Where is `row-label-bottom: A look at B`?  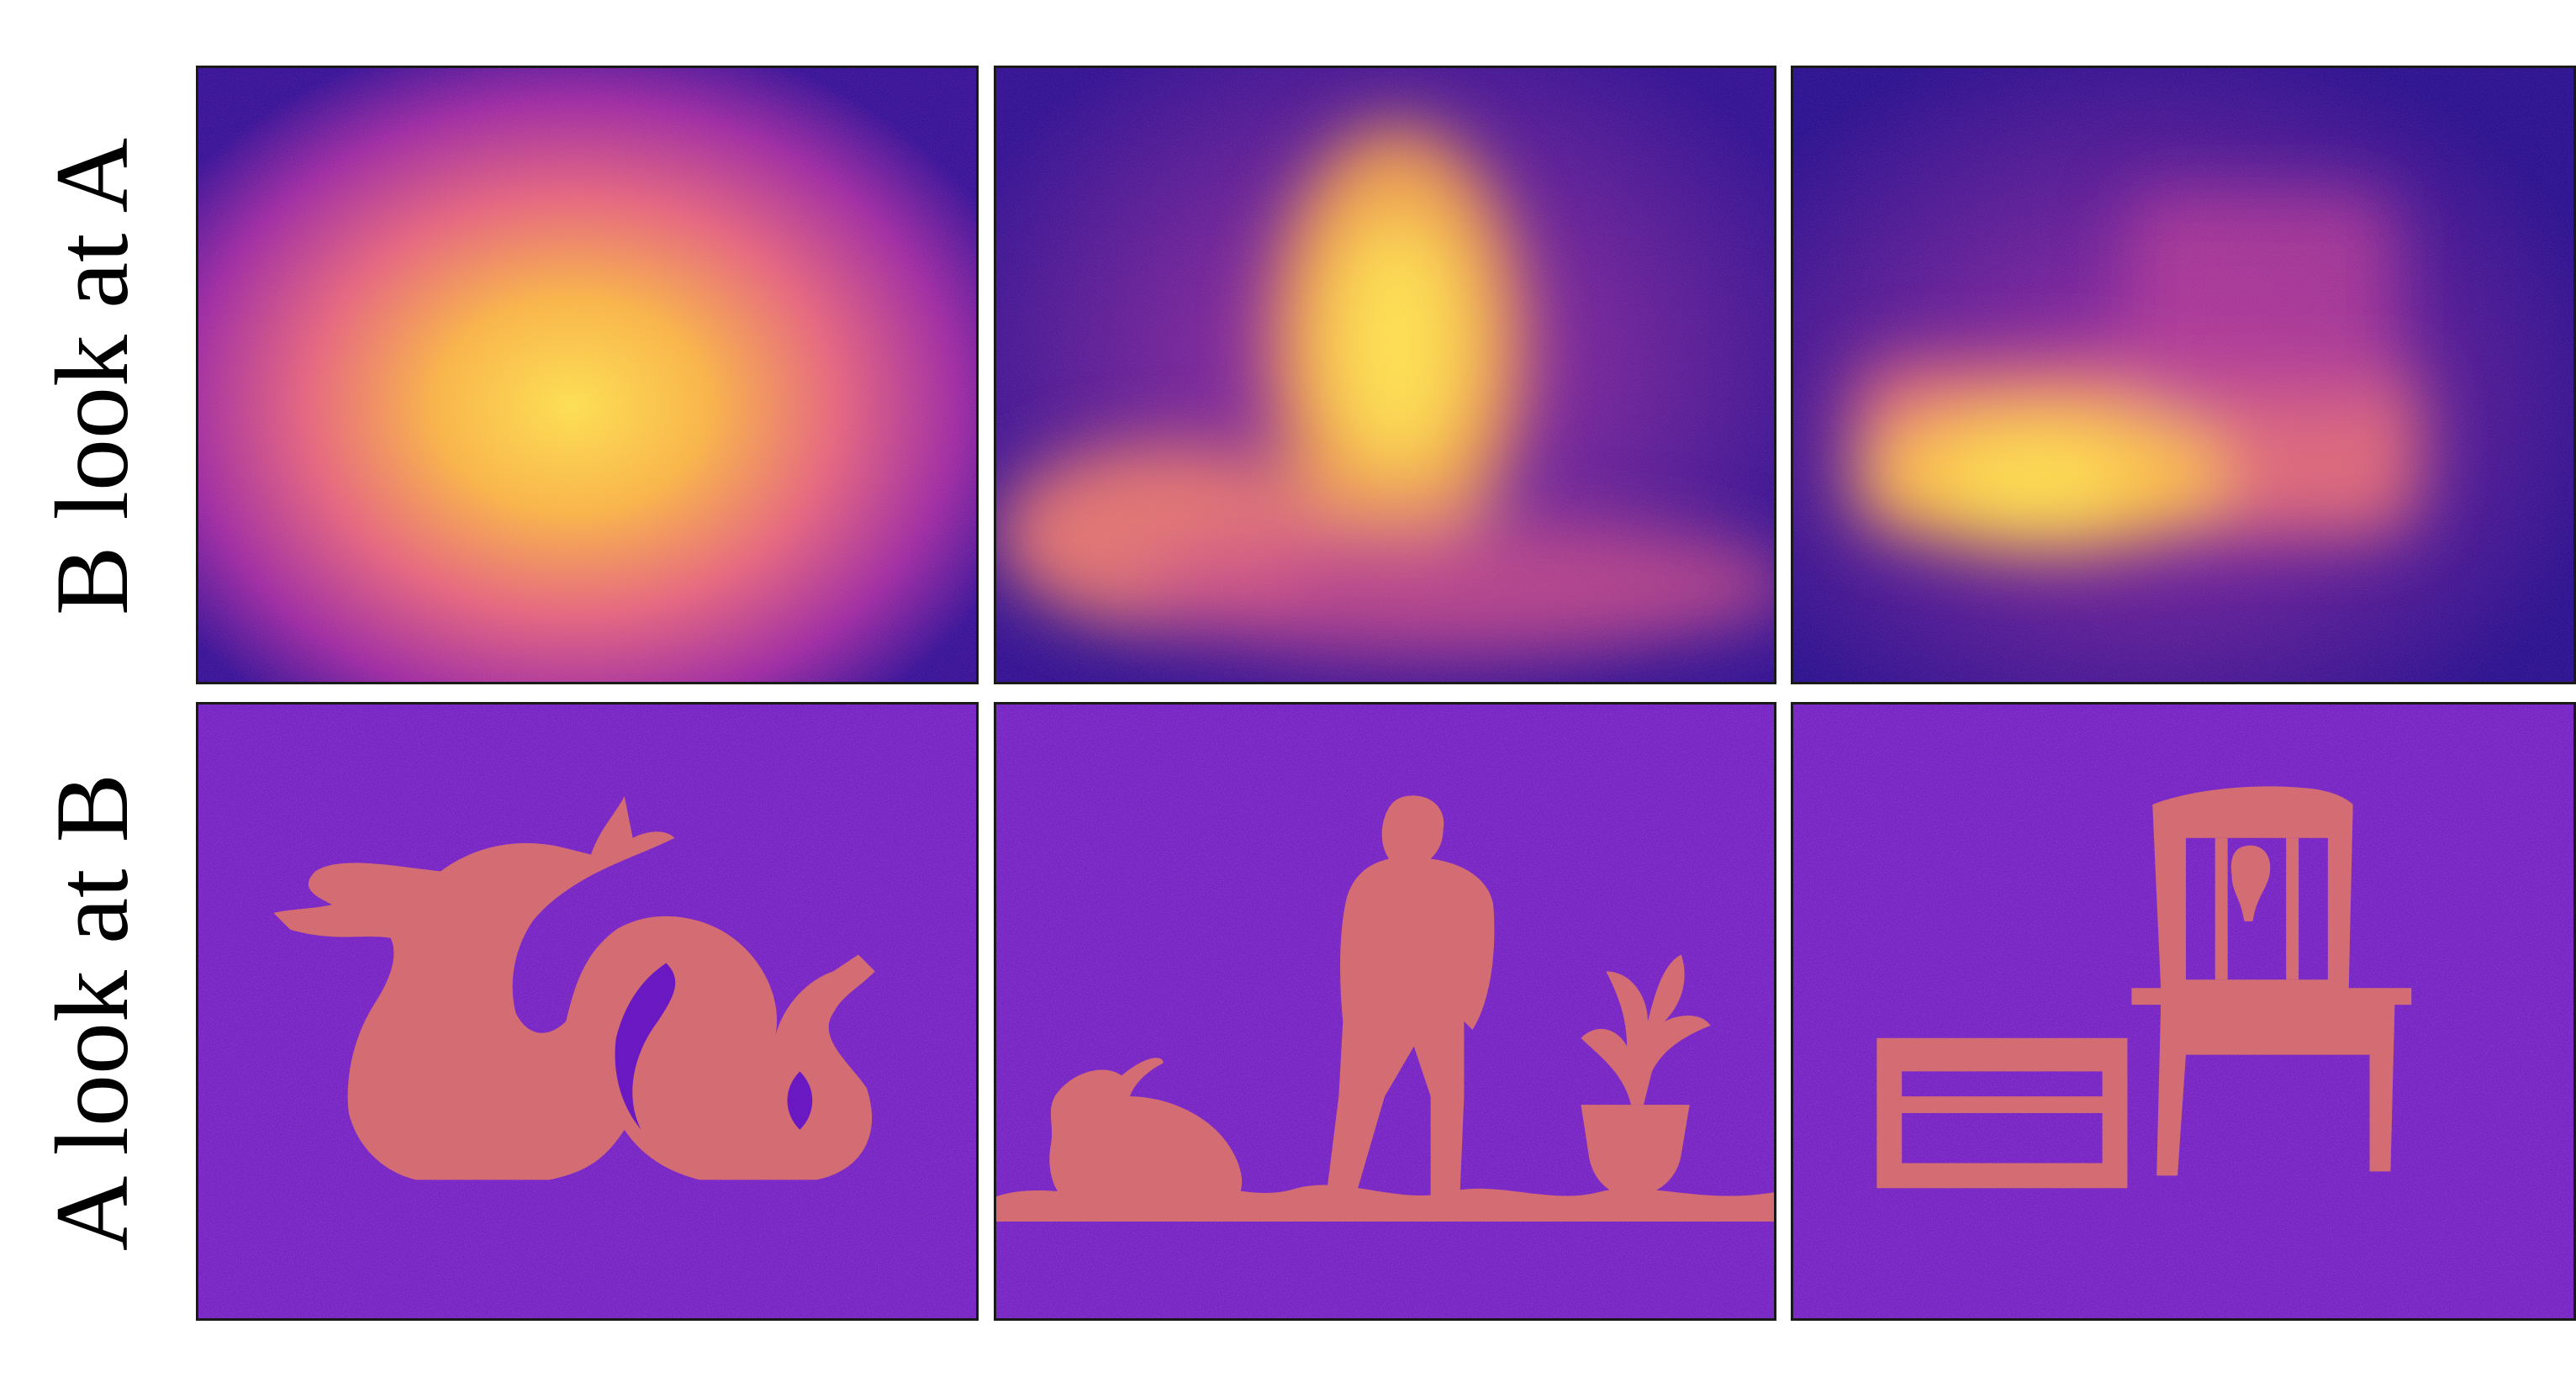 row-label-bottom: A look at B is located at coordinates (92, 1012).